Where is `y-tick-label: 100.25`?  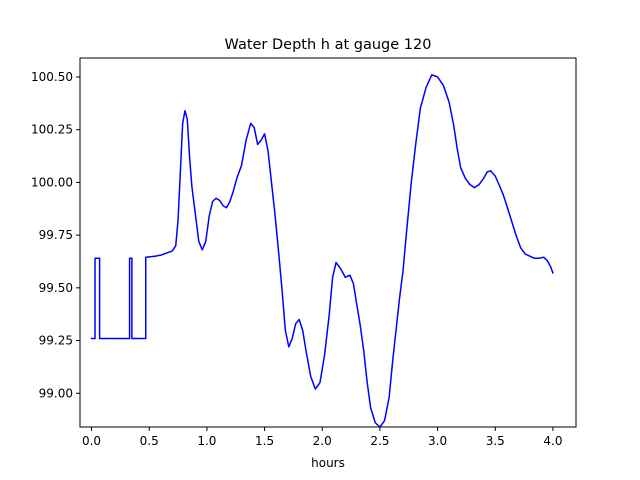 y-tick-label: 100.25 is located at coordinates (52, 130).